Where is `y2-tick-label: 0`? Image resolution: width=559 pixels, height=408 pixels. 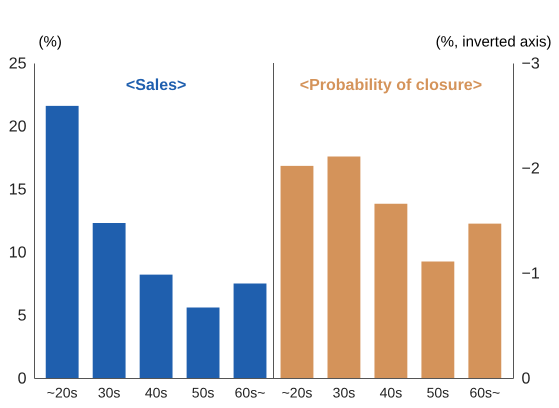
y2-tick-label: 0 is located at coordinates (526, 379).